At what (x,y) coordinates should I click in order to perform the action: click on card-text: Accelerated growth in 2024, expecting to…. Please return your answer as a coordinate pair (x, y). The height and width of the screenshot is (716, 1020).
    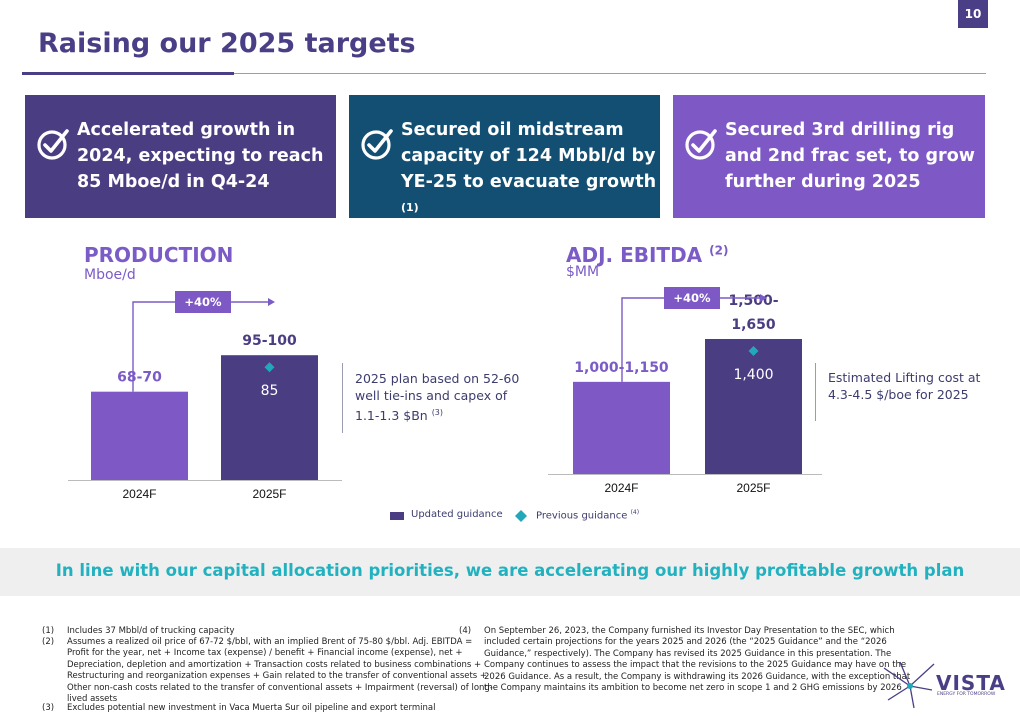
    Looking at the image, I should click on (200, 156).